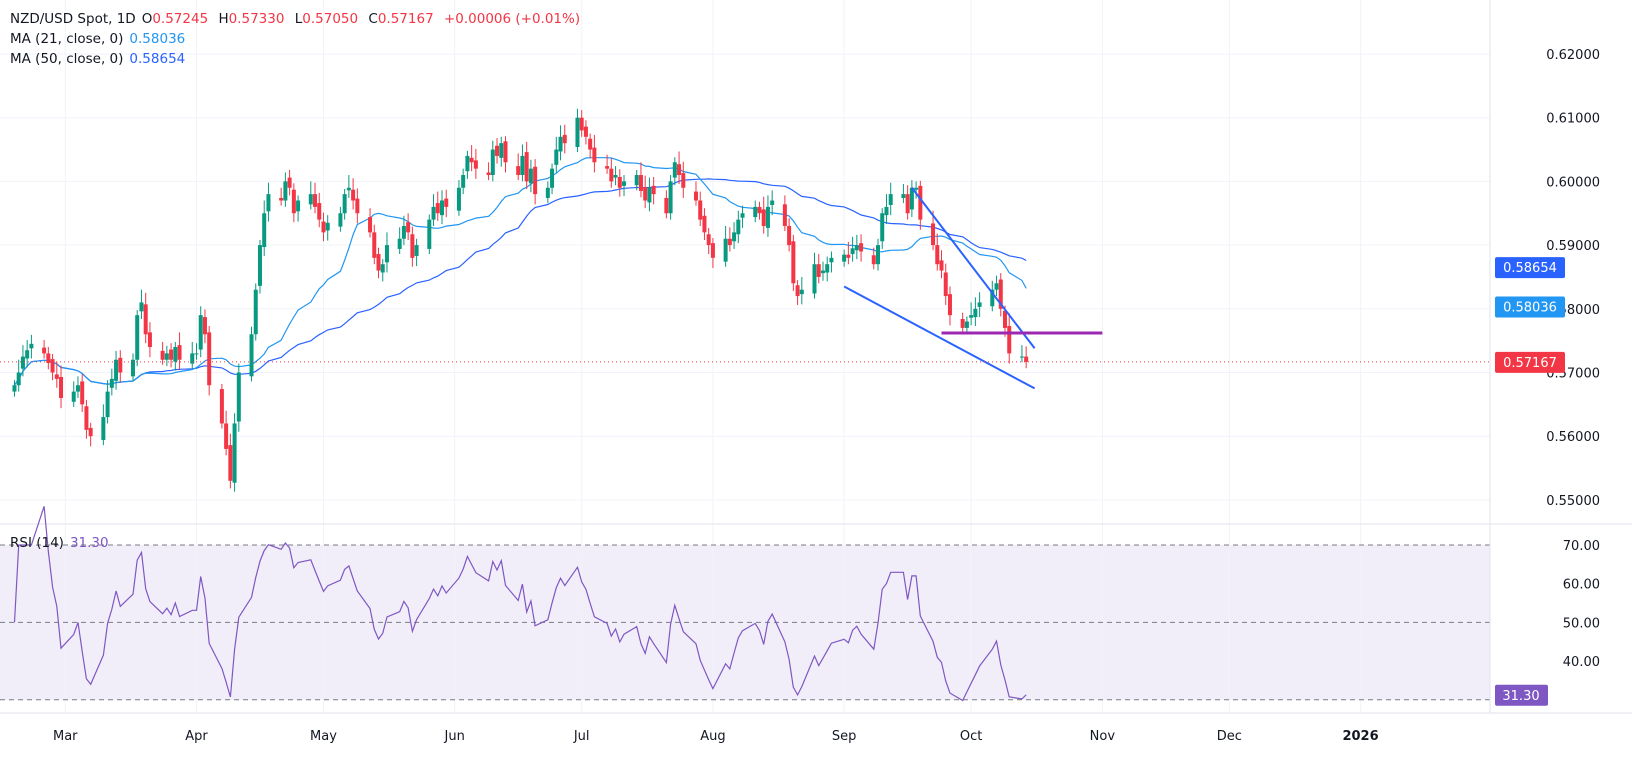 The height and width of the screenshot is (783, 1632). Describe the element at coordinates (1573, 182) in the screenshot. I see `price-tick-label: 0.60000` at that location.